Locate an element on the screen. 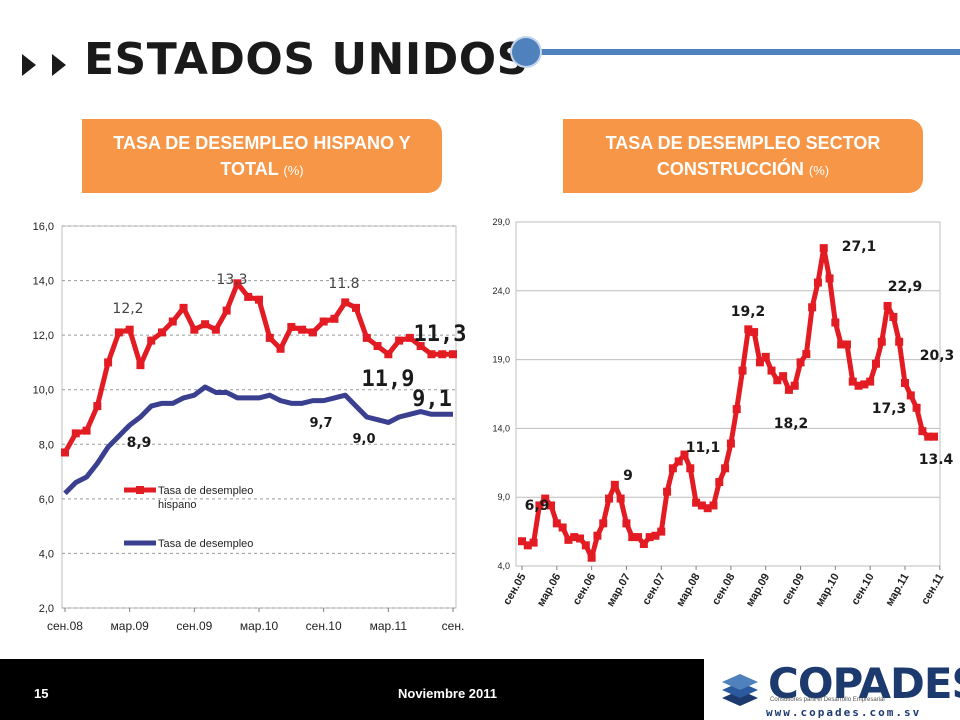 The height and width of the screenshot is (720, 960). page-title: ESTADOS UNIDOS is located at coordinates (306, 59).